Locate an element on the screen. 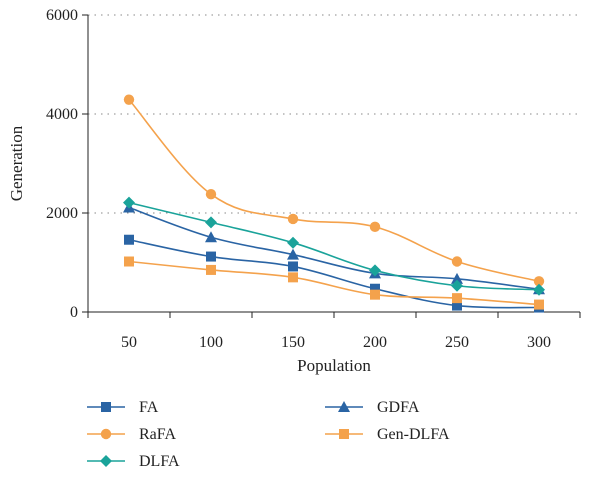  y-tick-label: 4000 is located at coordinates (62, 114).